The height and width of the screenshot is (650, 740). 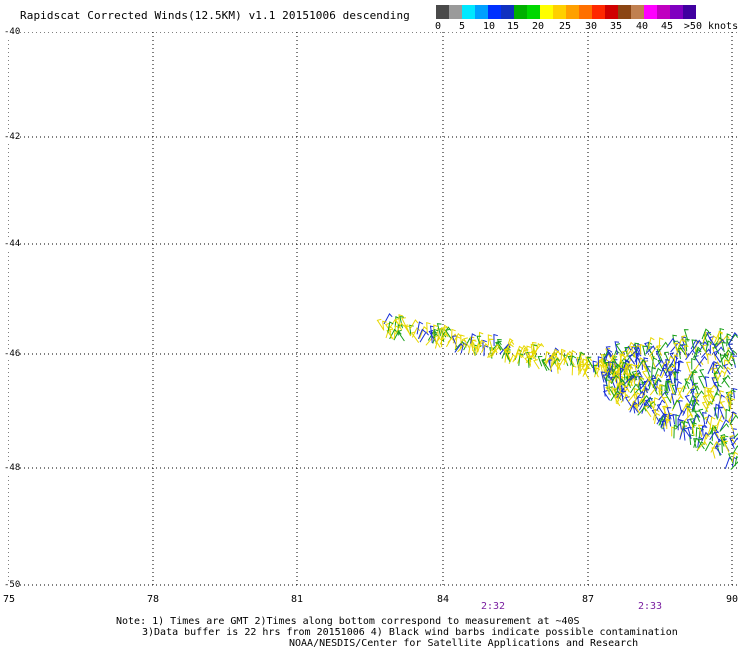 What do you see at coordinates (12, 585) in the screenshot?
I see `lat-tick-label: -50` at bounding box center [12, 585].